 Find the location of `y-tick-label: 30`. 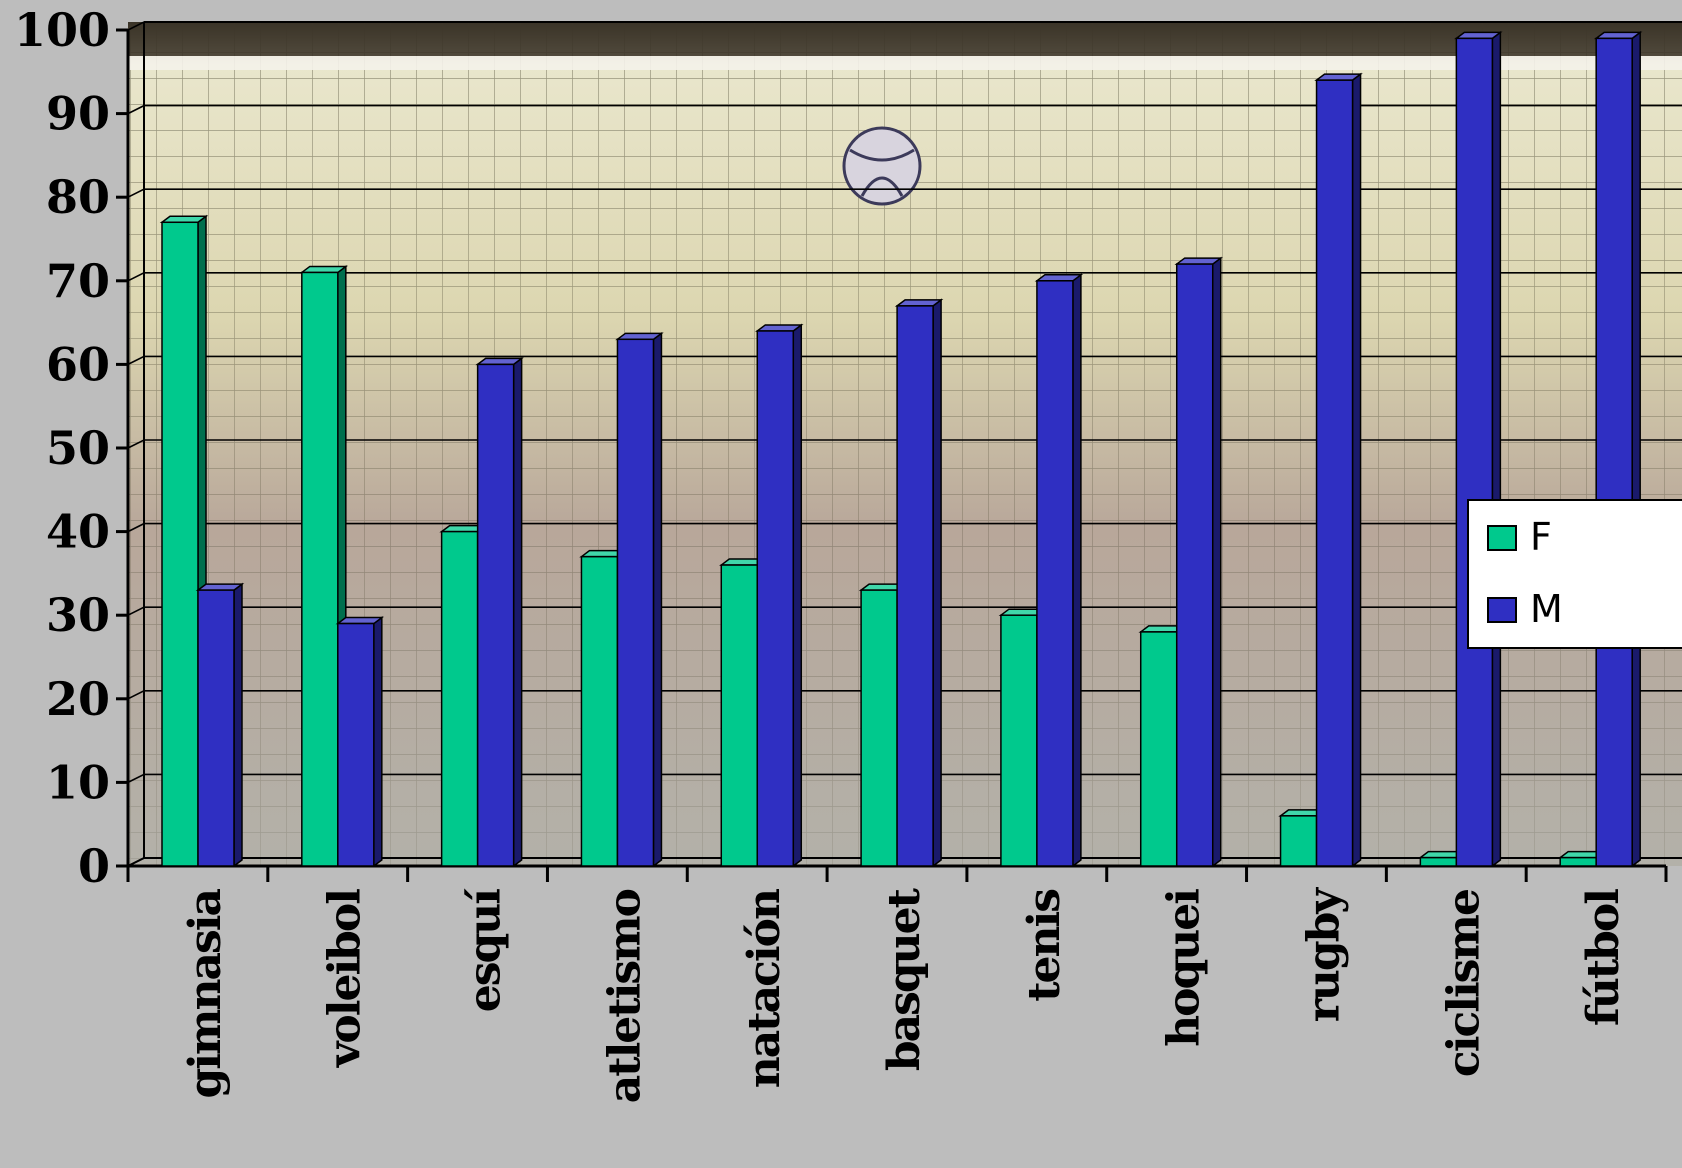

y-tick-label: 30 is located at coordinates (78, 615).